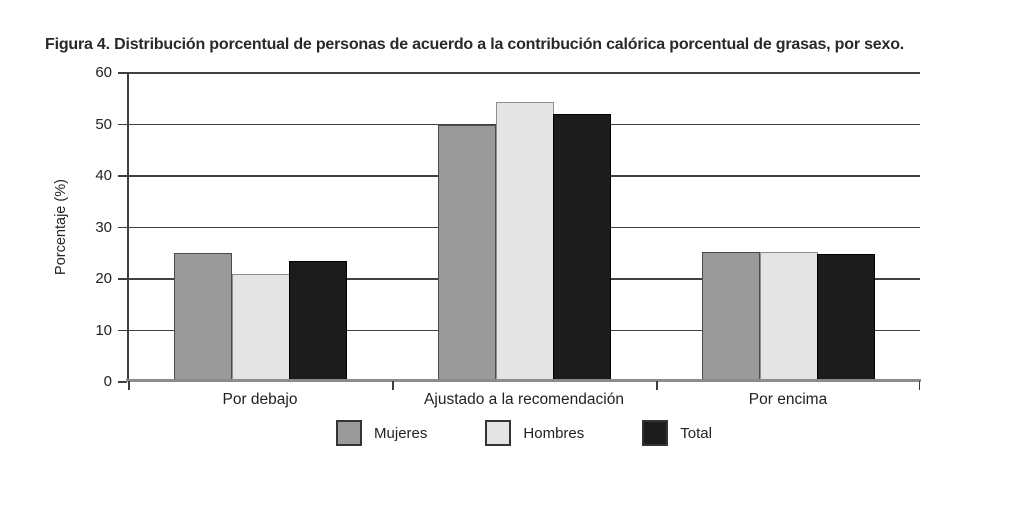 This screenshot has width=1012, height=527. What do you see at coordinates (318, 321) in the screenshot?
I see `bar-total-por-debajo` at bounding box center [318, 321].